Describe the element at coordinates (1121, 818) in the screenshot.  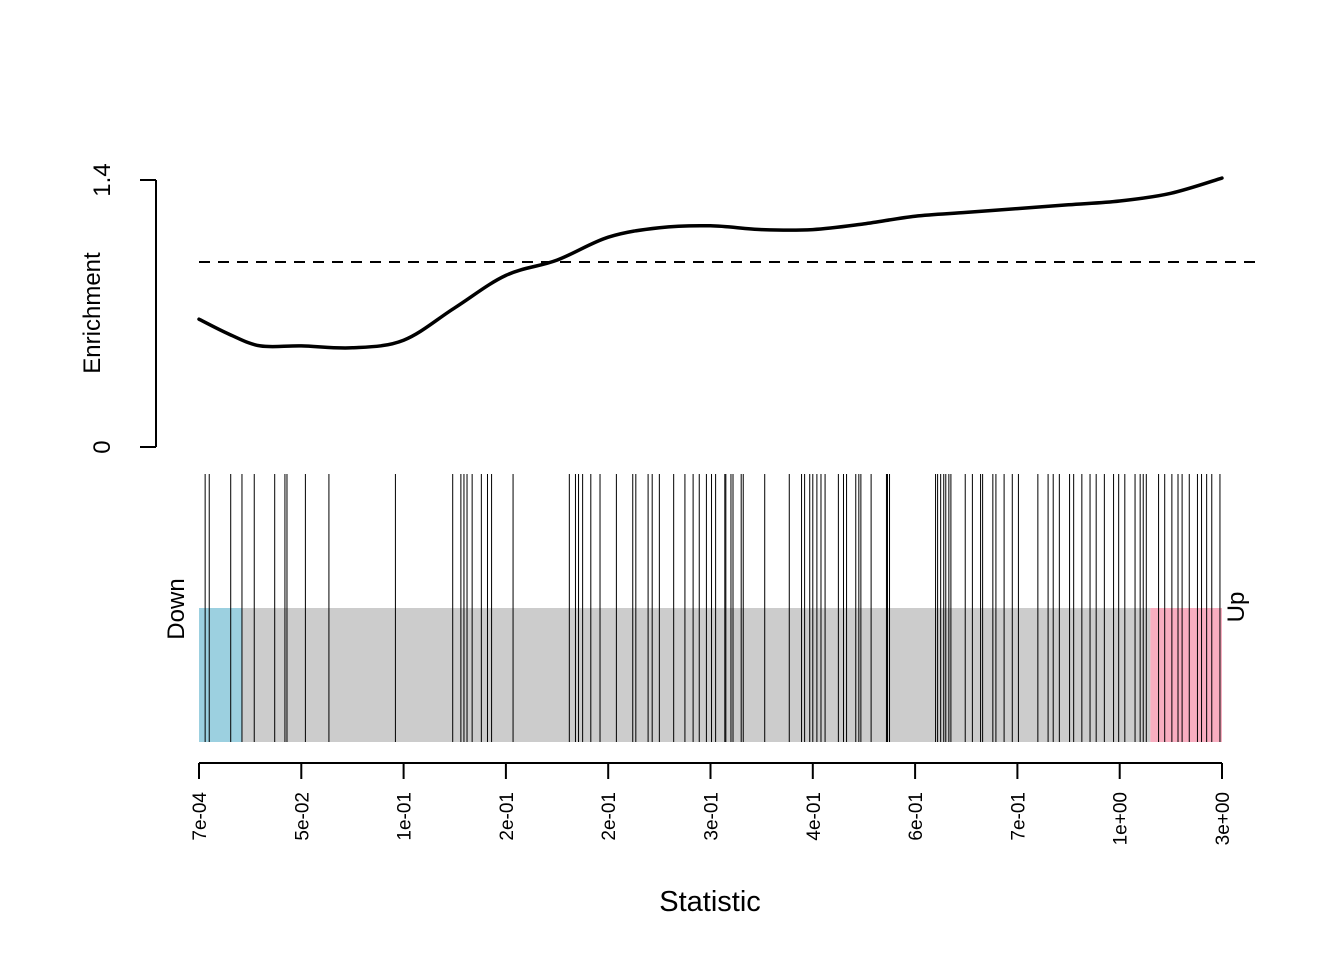
I see `x-tick-label: 1e+00` at that location.